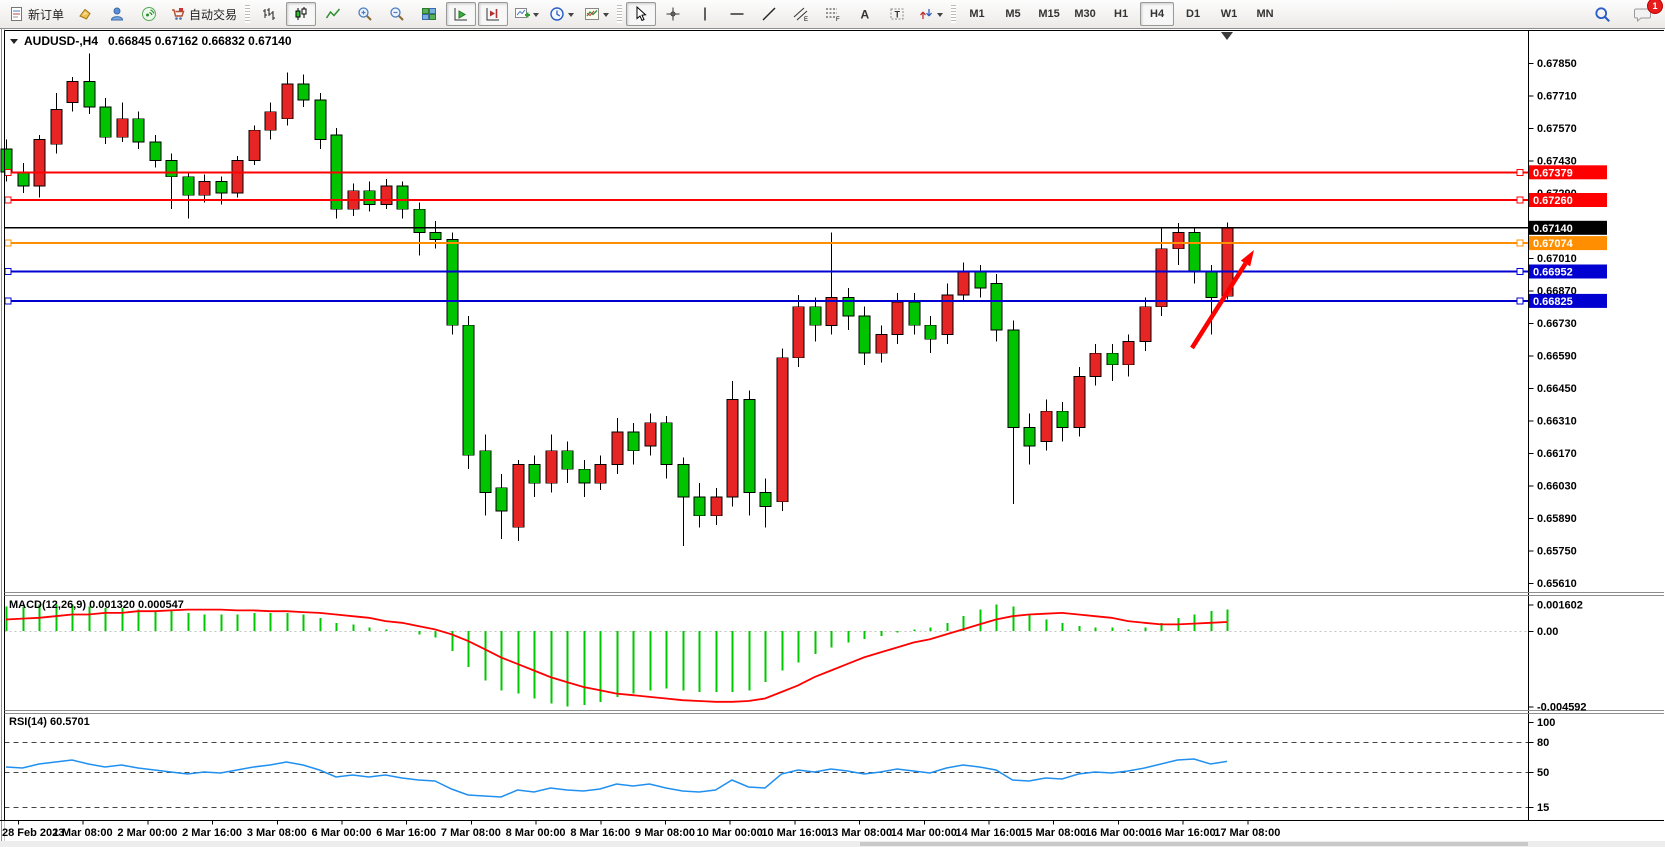 The image size is (1665, 847). I want to click on equidistant-channel-button: E, so click(801, 14).